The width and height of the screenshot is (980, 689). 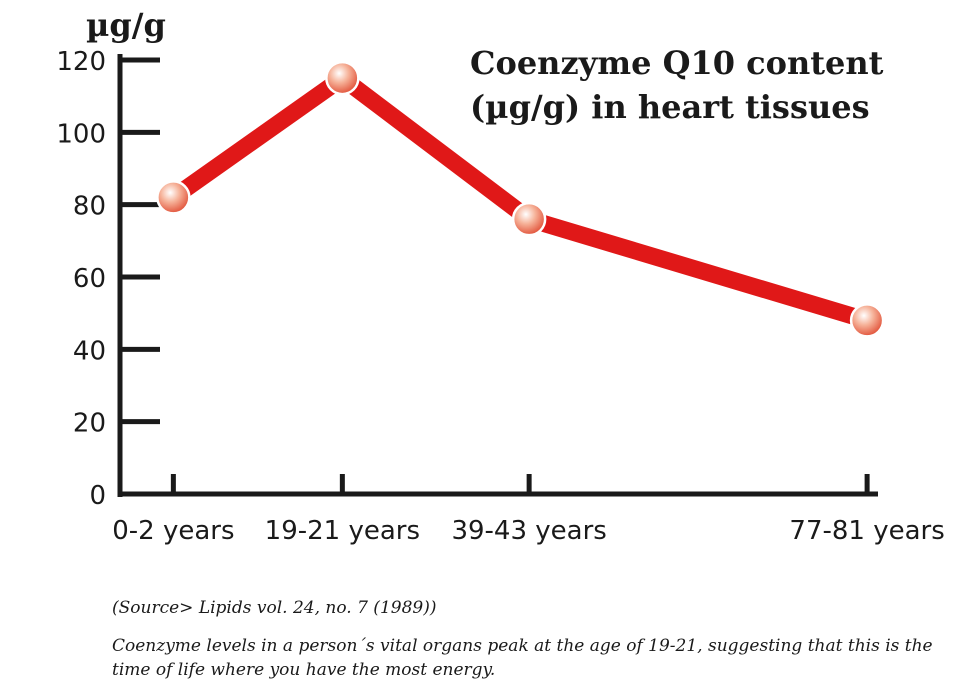 I want to click on y-tick-label: 20, so click(x=89, y=424).